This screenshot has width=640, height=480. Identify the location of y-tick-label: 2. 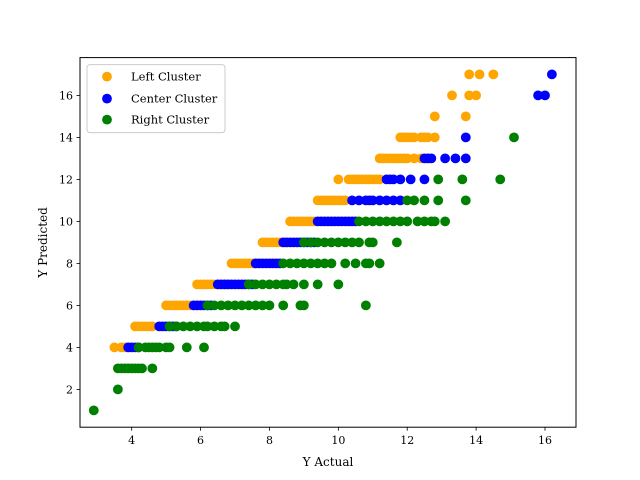
(69, 389).